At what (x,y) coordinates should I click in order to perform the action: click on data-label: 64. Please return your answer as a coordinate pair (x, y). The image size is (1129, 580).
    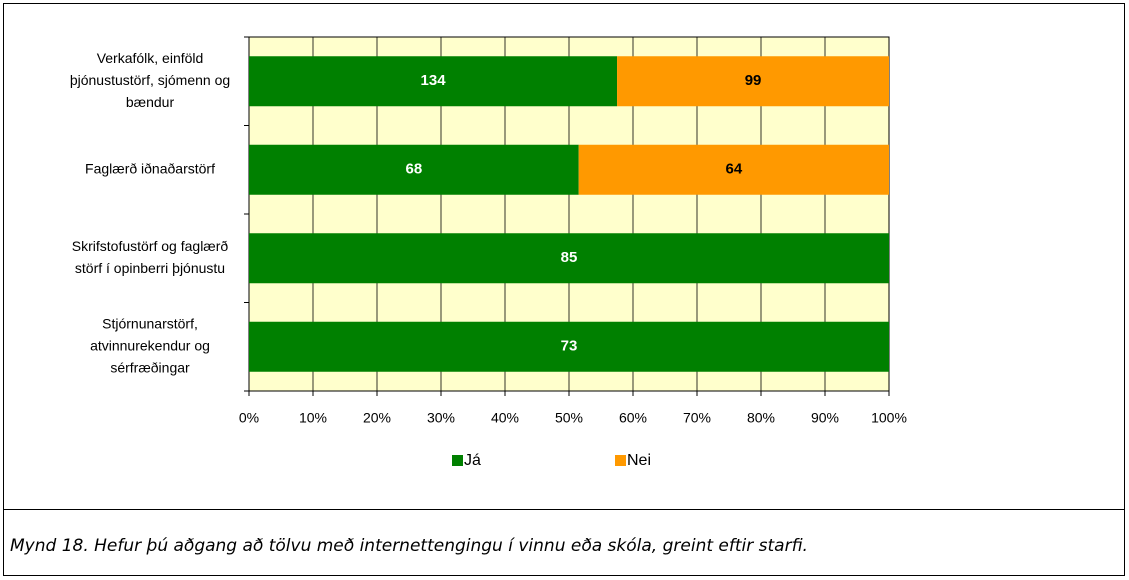
    Looking at the image, I should click on (734, 169).